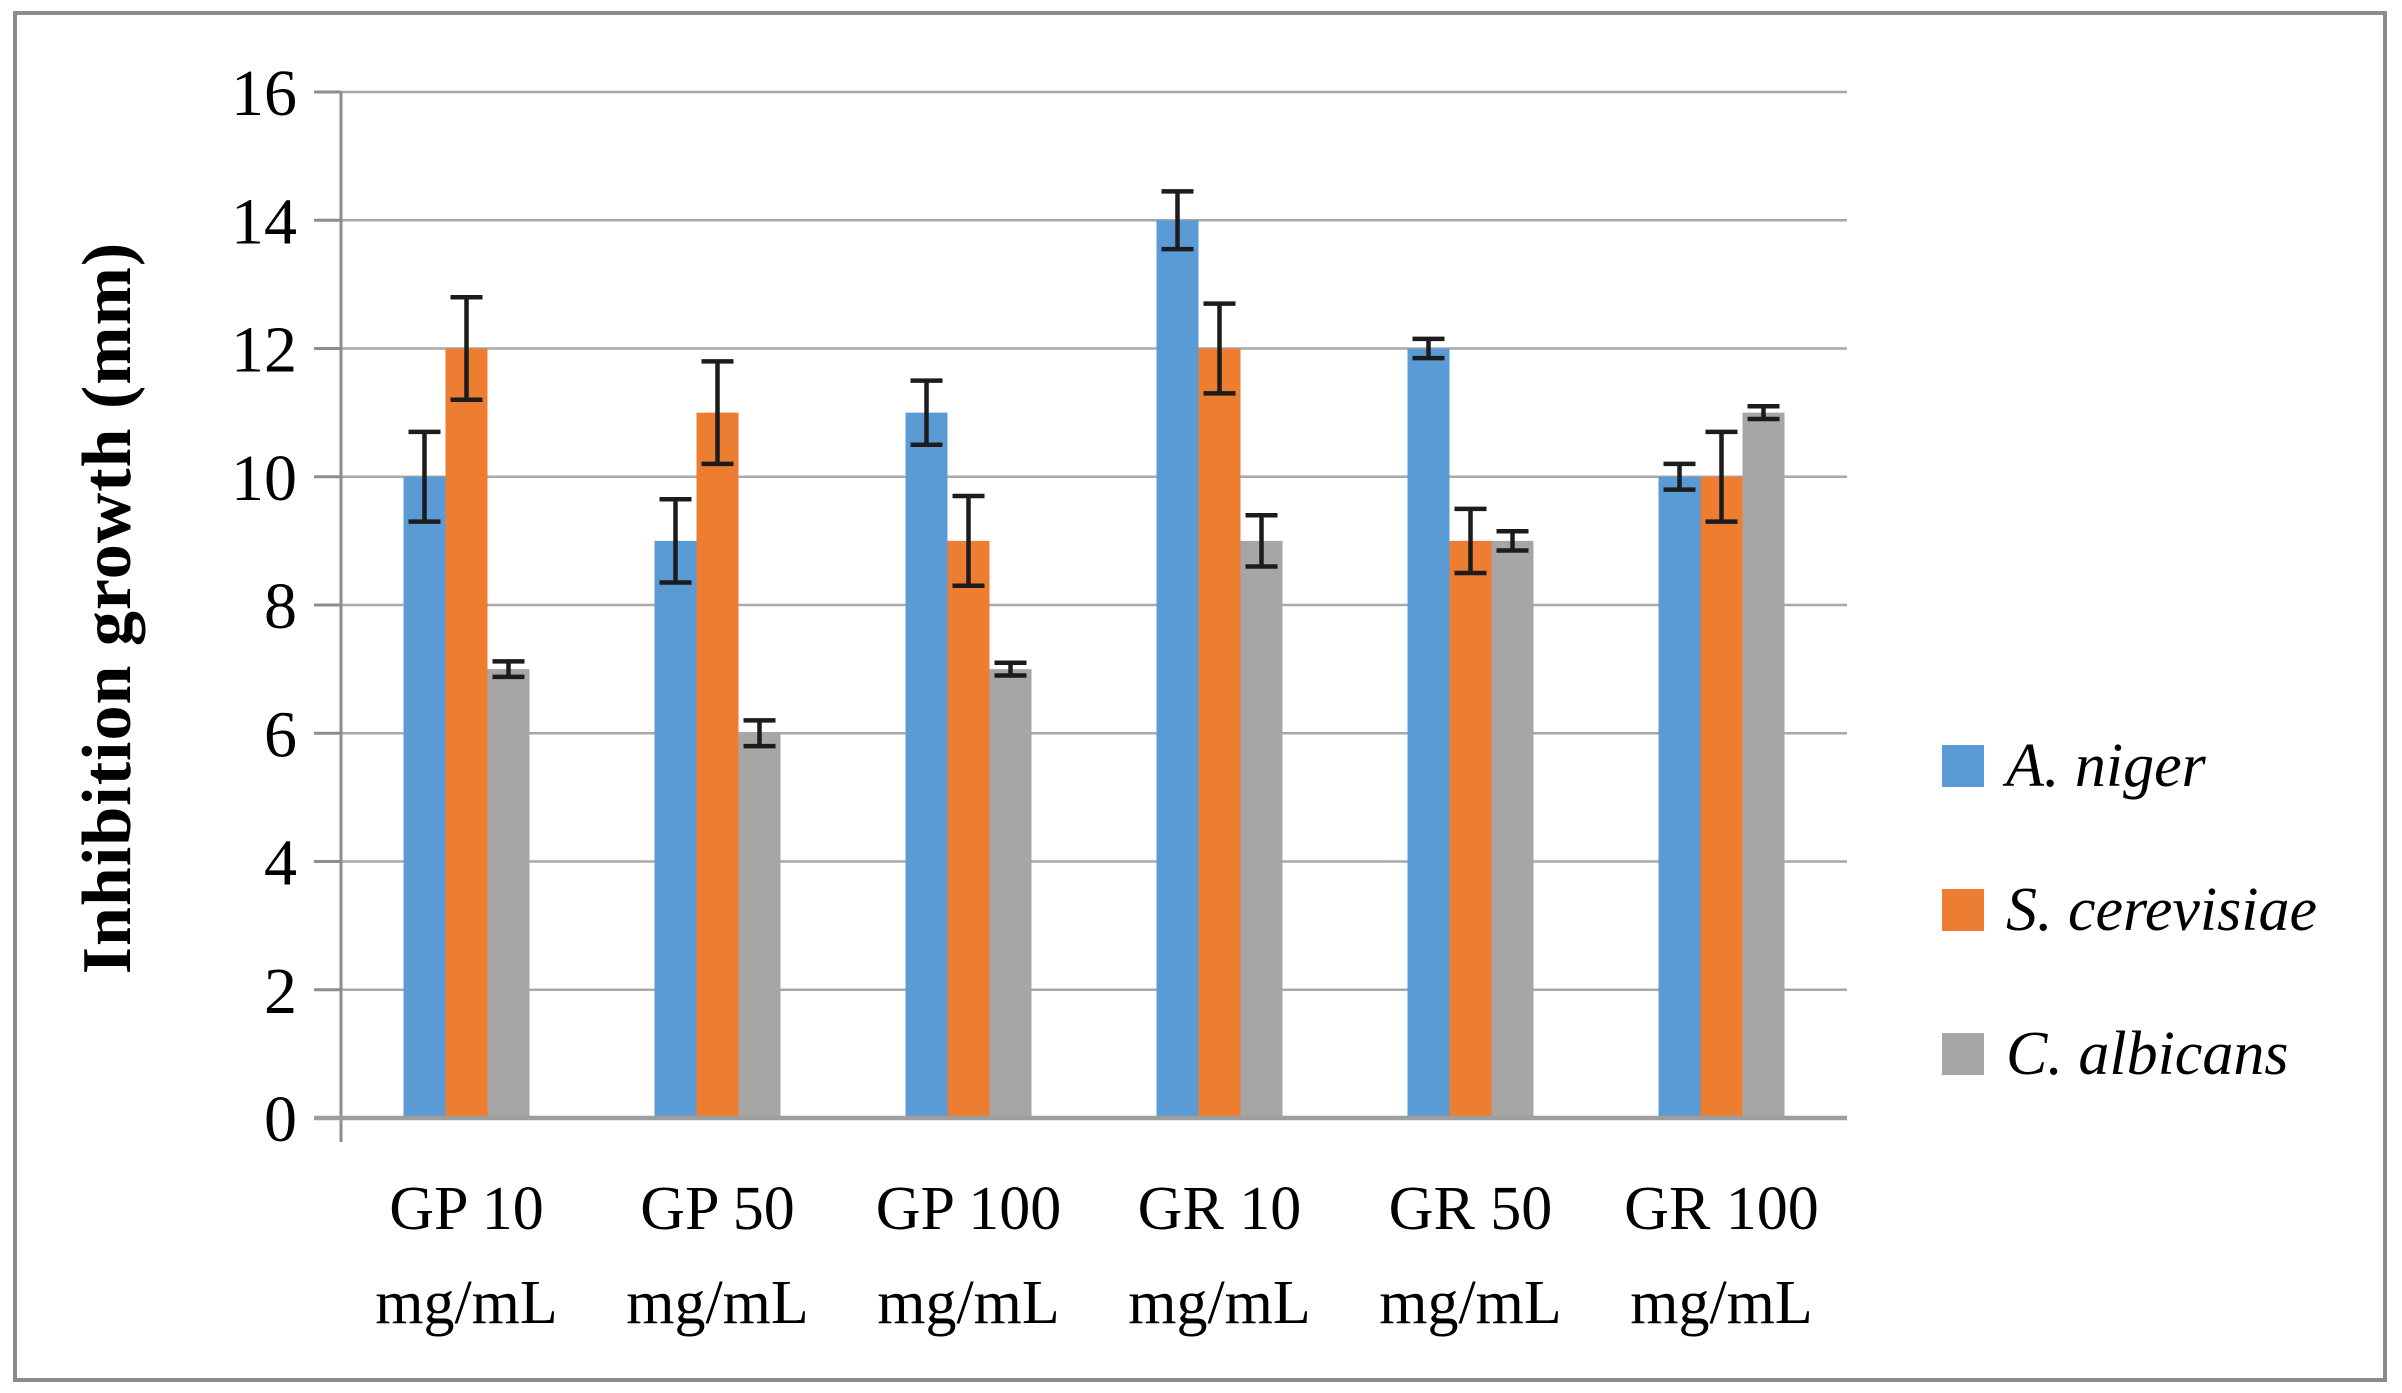 The width and height of the screenshot is (2402, 1393). I want to click on bar-s--cerevisiae-2, so click(968, 829).